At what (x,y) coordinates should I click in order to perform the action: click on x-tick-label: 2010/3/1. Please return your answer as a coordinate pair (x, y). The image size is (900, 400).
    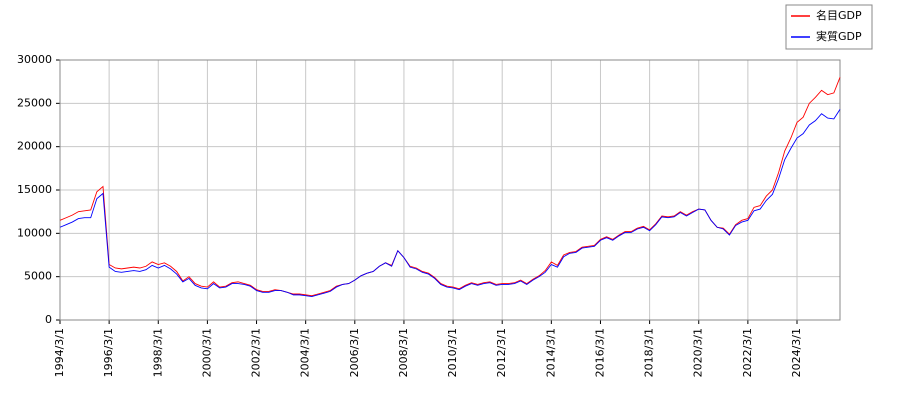
    Looking at the image, I should click on (452, 352).